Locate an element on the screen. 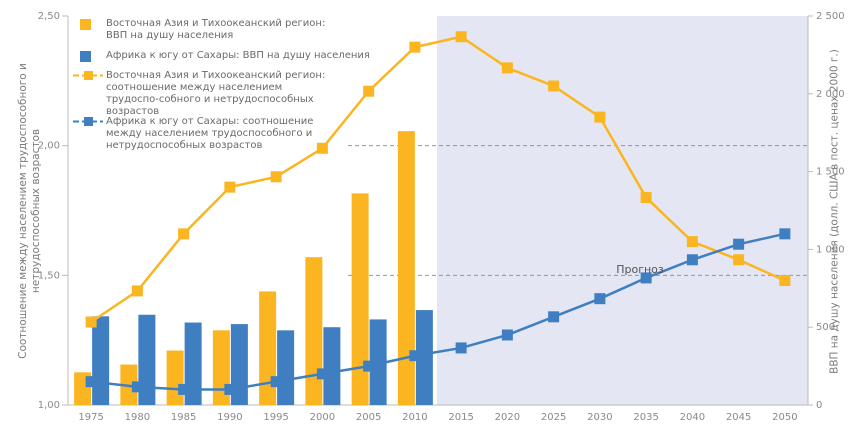 This screenshot has height=433, width=865. y-tick-label: 2,50 is located at coordinates (49, 16).